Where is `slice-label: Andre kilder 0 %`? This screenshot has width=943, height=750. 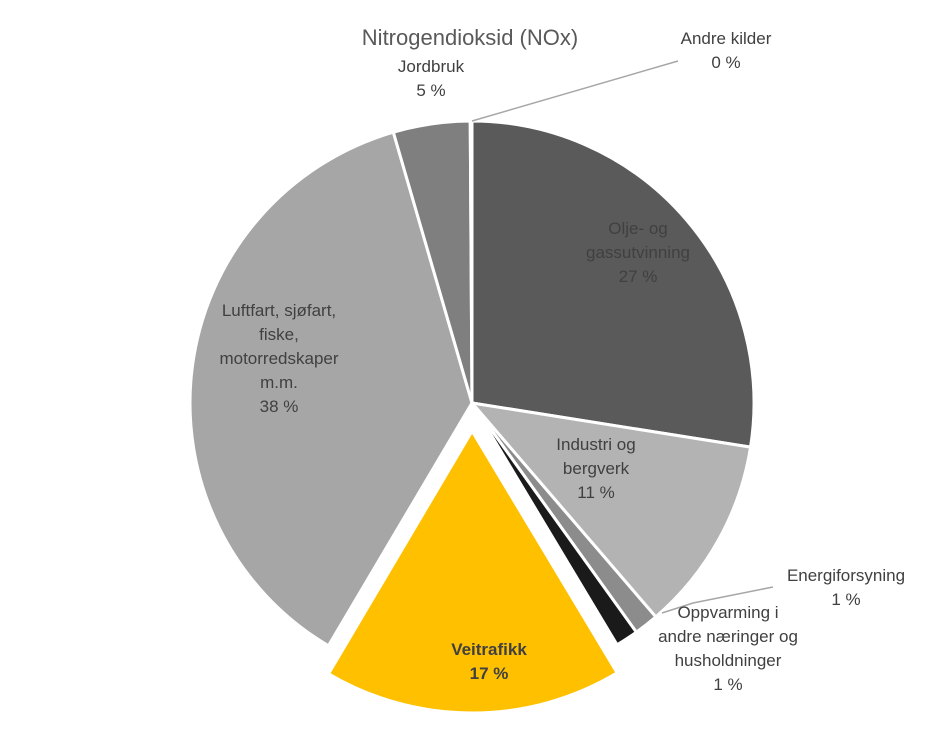
slice-label: Andre kilder 0 % is located at coordinates (726, 50).